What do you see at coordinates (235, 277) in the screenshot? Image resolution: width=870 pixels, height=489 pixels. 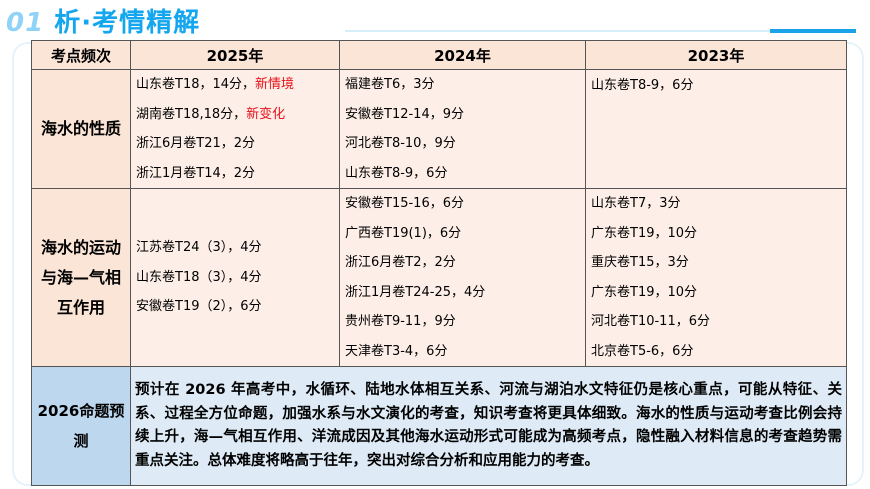 I see `cell-2025: 江苏卷T24（3），4分 山东卷T18（3），4分 安徽卷T19（2），6分` at bounding box center [235, 277].